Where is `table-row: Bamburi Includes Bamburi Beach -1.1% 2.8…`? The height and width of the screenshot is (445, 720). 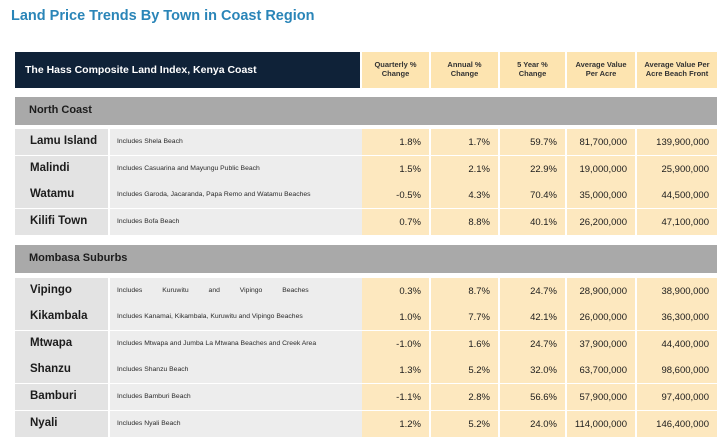 table-row: Bamburi Includes Bamburi Beach -1.1% 2.8… is located at coordinates (366, 397).